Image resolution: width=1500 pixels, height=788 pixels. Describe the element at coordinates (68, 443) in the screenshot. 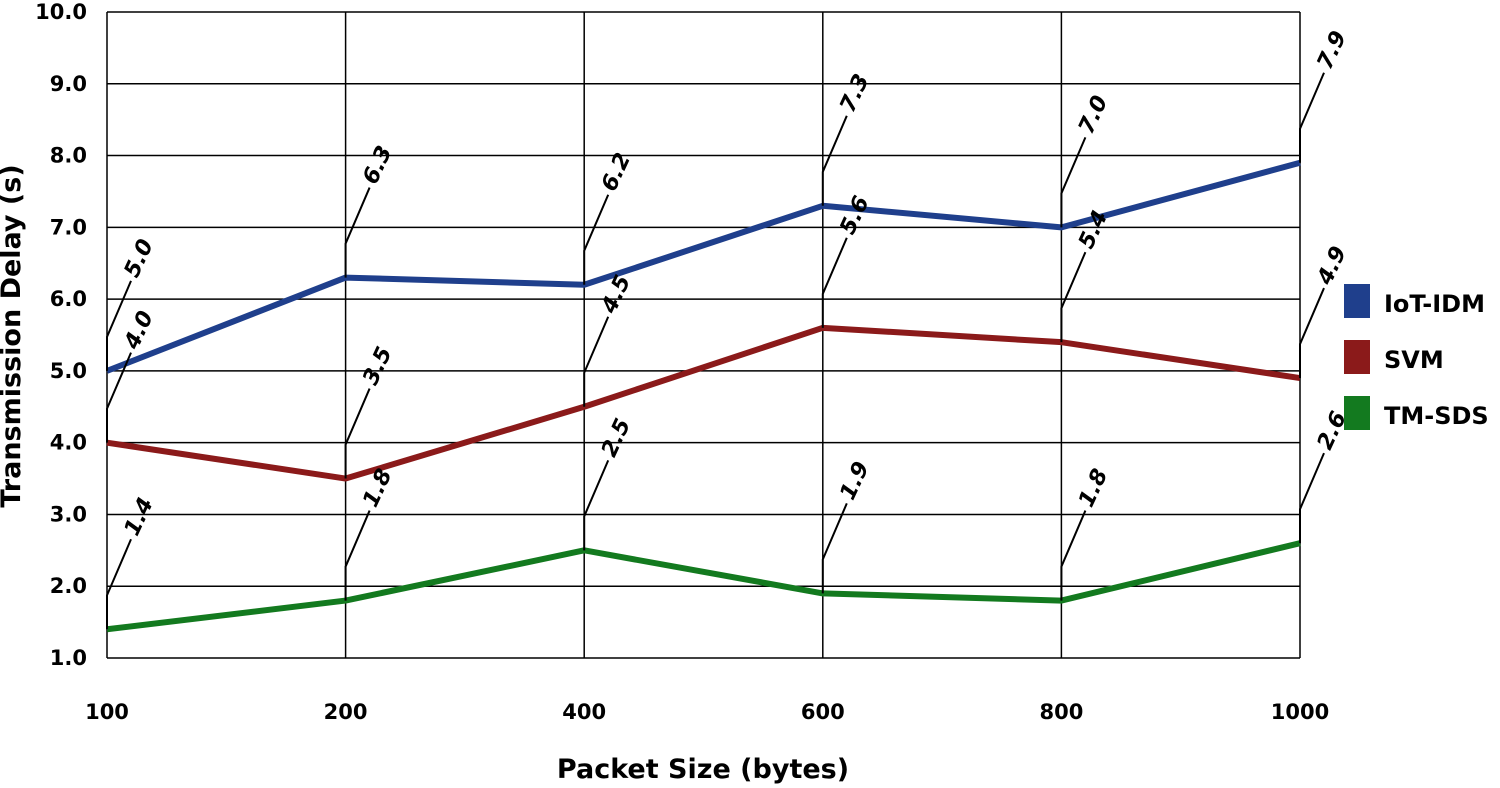

I see `y-tick-label: 4.0` at that location.